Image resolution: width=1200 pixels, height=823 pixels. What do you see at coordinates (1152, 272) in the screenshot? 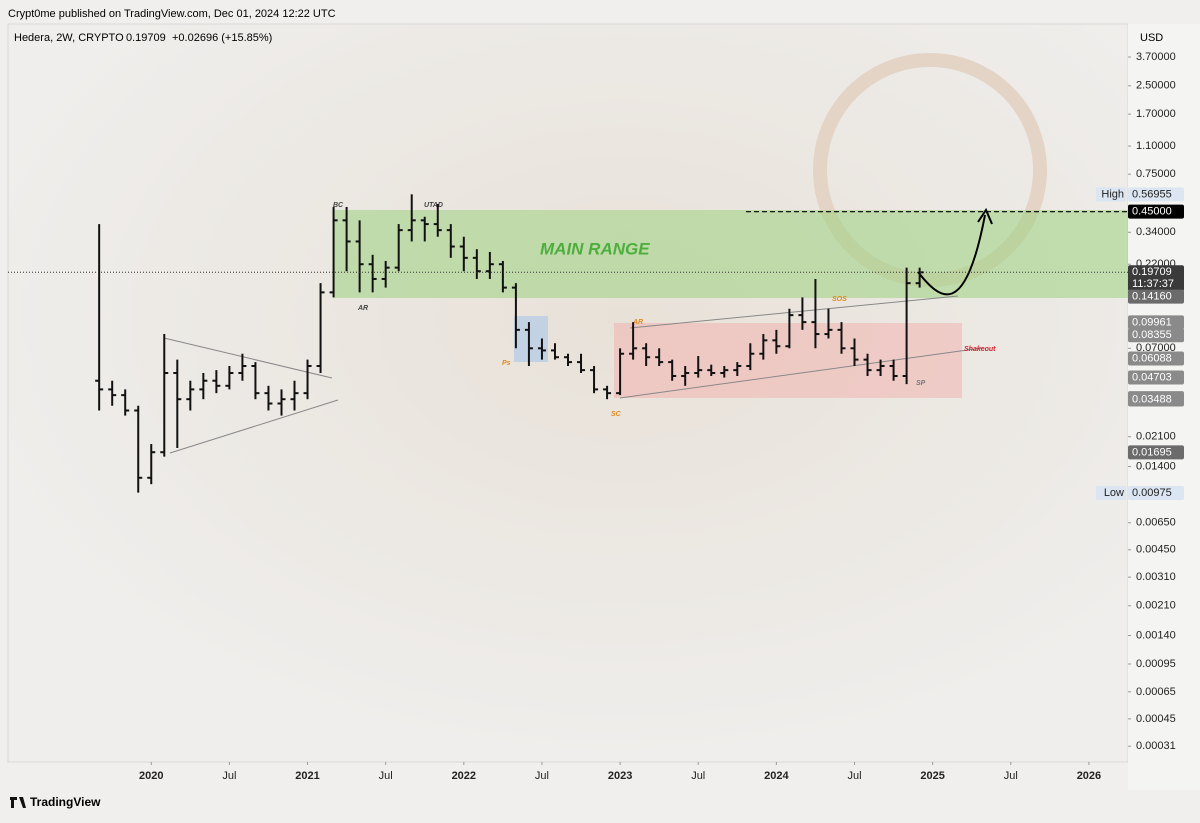
I see `price-tag-label: 0.19709` at bounding box center [1152, 272].